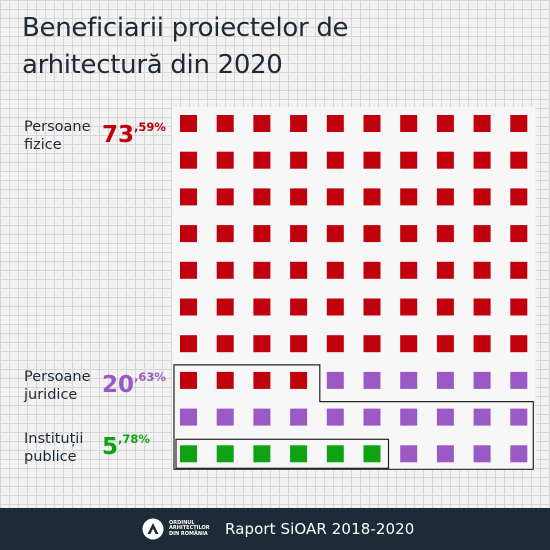  I want to click on oar-logo-icon, so click(153, 529).